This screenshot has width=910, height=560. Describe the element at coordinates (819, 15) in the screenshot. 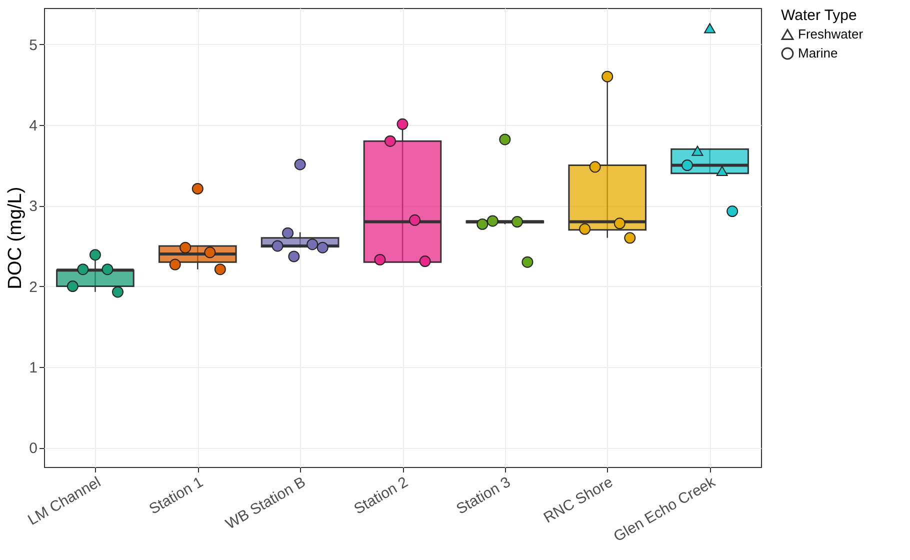

I see `legend-title: Water Type` at that location.